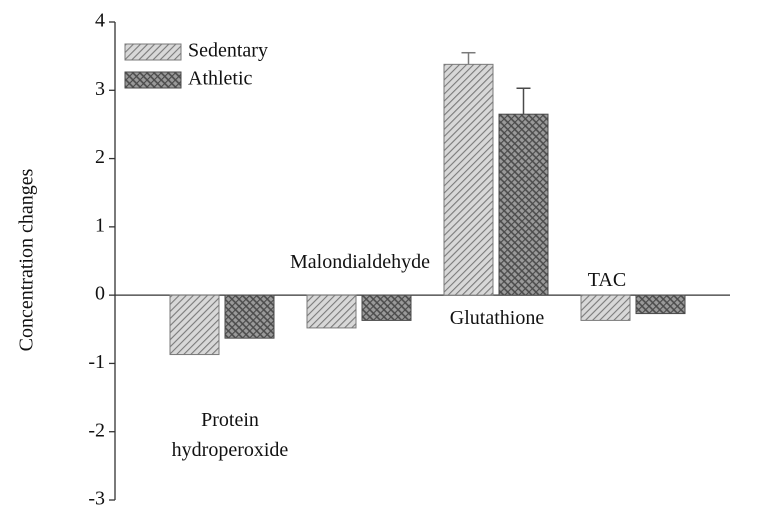  What do you see at coordinates (100, 157) in the screenshot?
I see `y-tick-label: 2` at bounding box center [100, 157].